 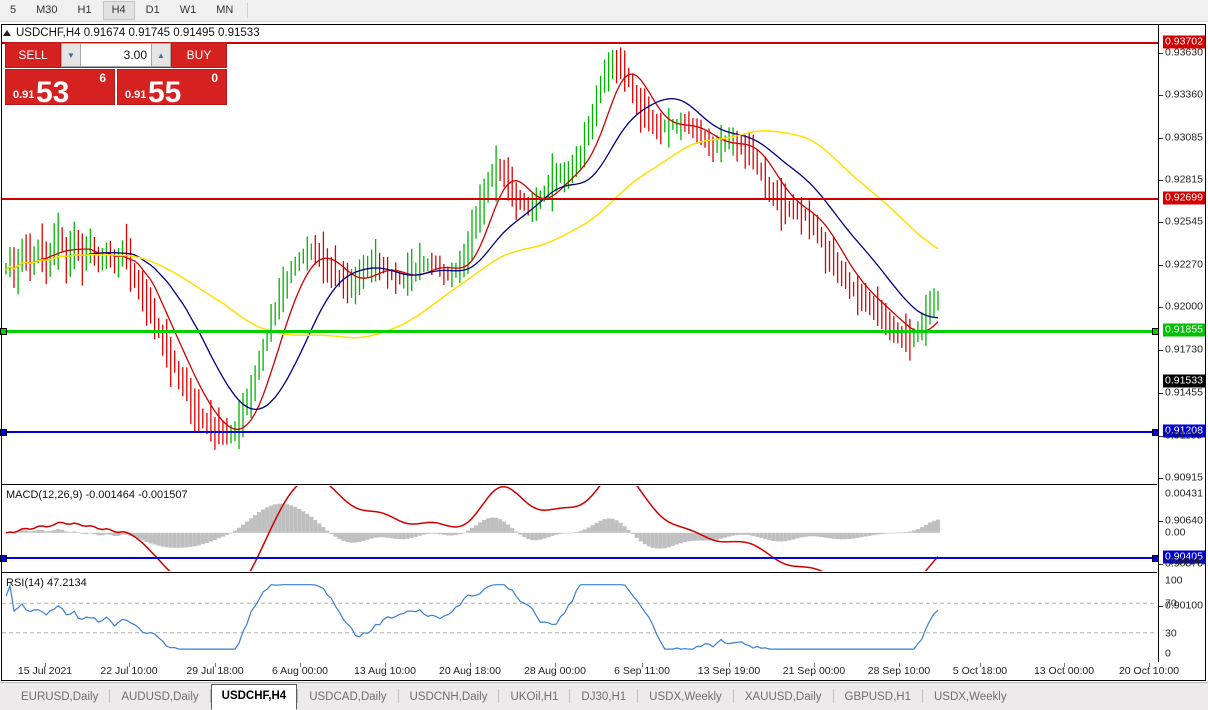 What do you see at coordinates (1184, 392) in the screenshot?
I see `price-label-0-91455: 0.91455` at bounding box center [1184, 392].